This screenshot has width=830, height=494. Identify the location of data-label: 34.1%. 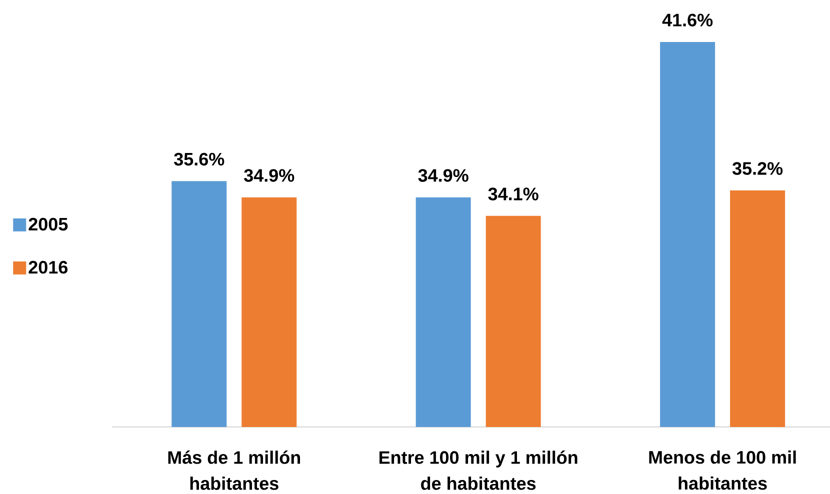
(513, 194).